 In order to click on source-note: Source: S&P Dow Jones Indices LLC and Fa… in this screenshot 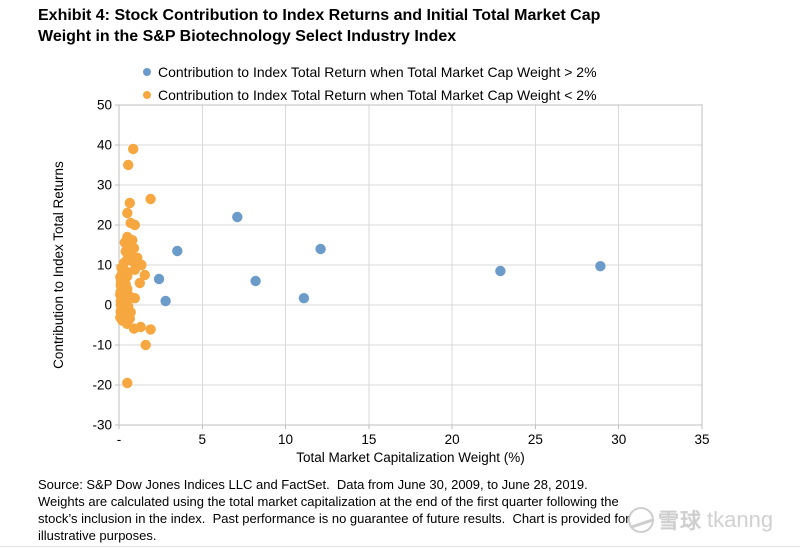, I will do `click(408, 510)`.